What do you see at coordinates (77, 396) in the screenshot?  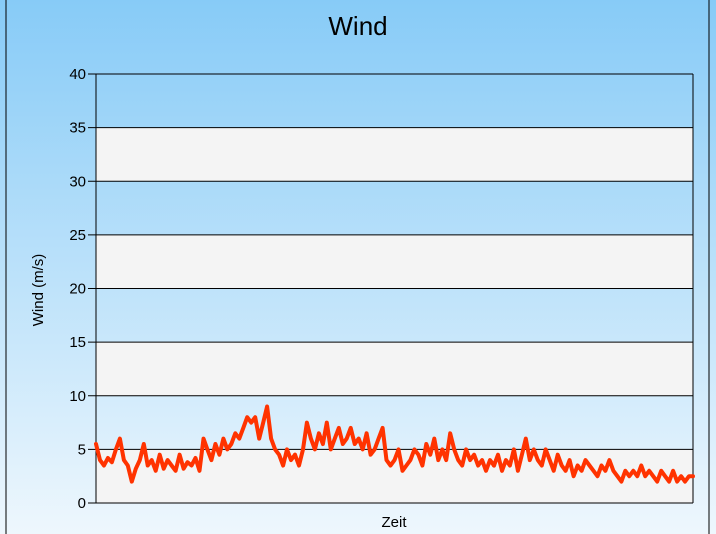 I see `y-tick-label-10: 10` at bounding box center [77, 396].